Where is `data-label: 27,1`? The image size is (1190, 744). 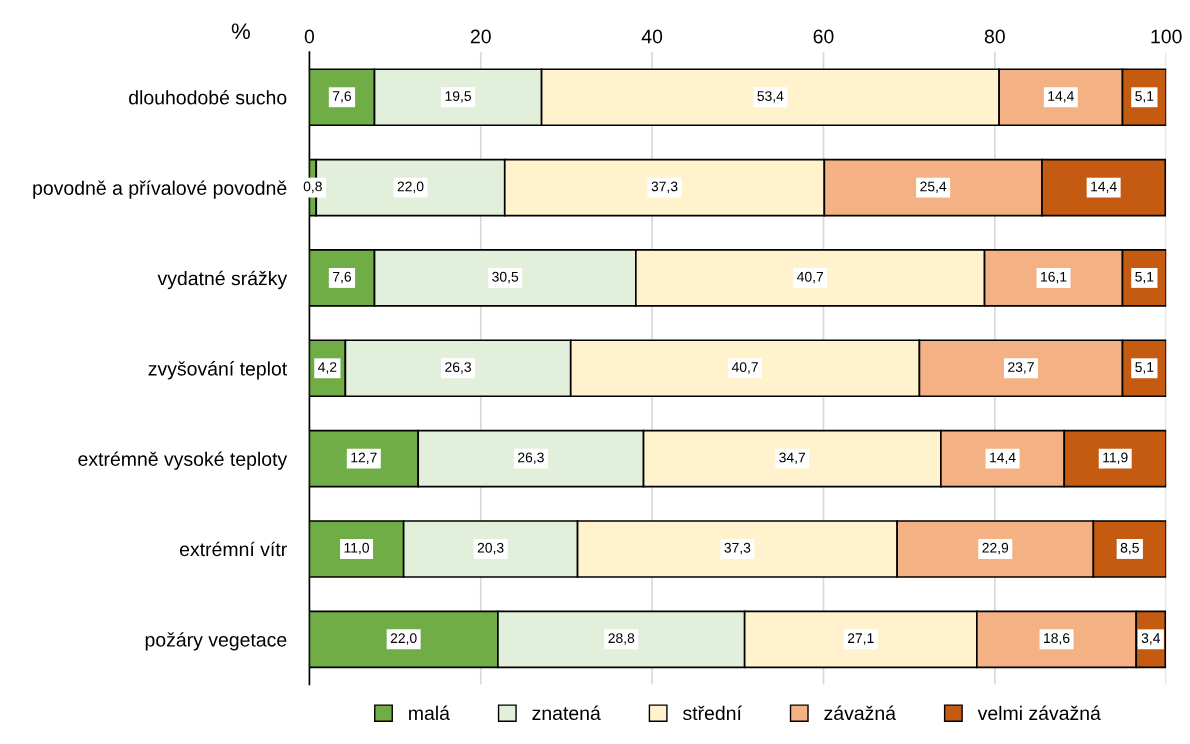 data-label: 27,1 is located at coordinates (860, 639).